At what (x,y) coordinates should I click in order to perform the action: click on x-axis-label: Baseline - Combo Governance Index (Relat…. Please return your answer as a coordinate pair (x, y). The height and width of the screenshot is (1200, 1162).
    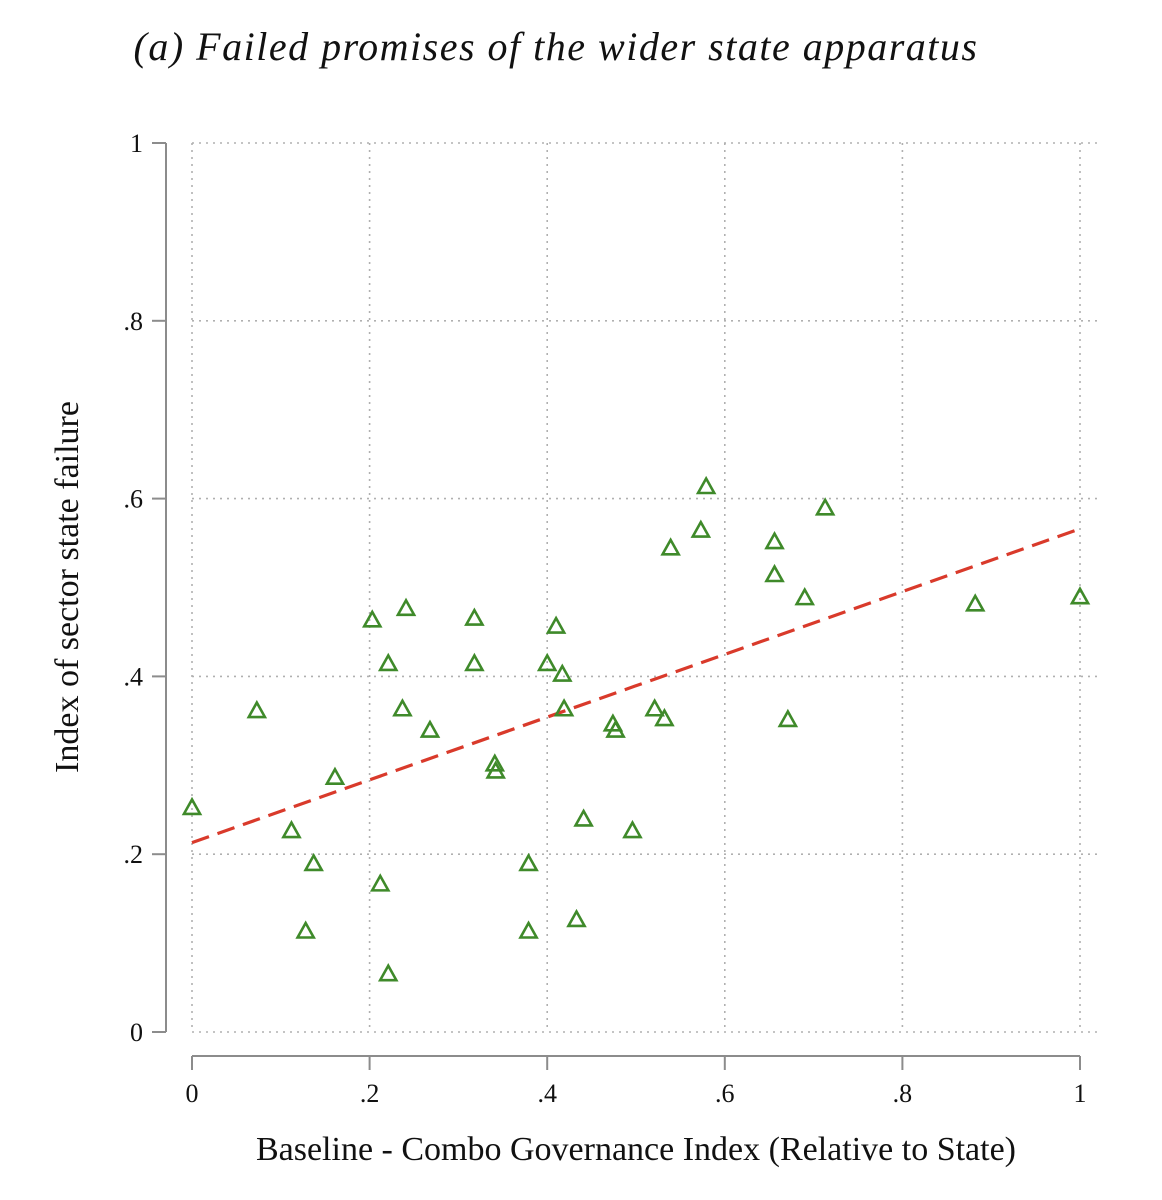
    Looking at the image, I should click on (636, 1149).